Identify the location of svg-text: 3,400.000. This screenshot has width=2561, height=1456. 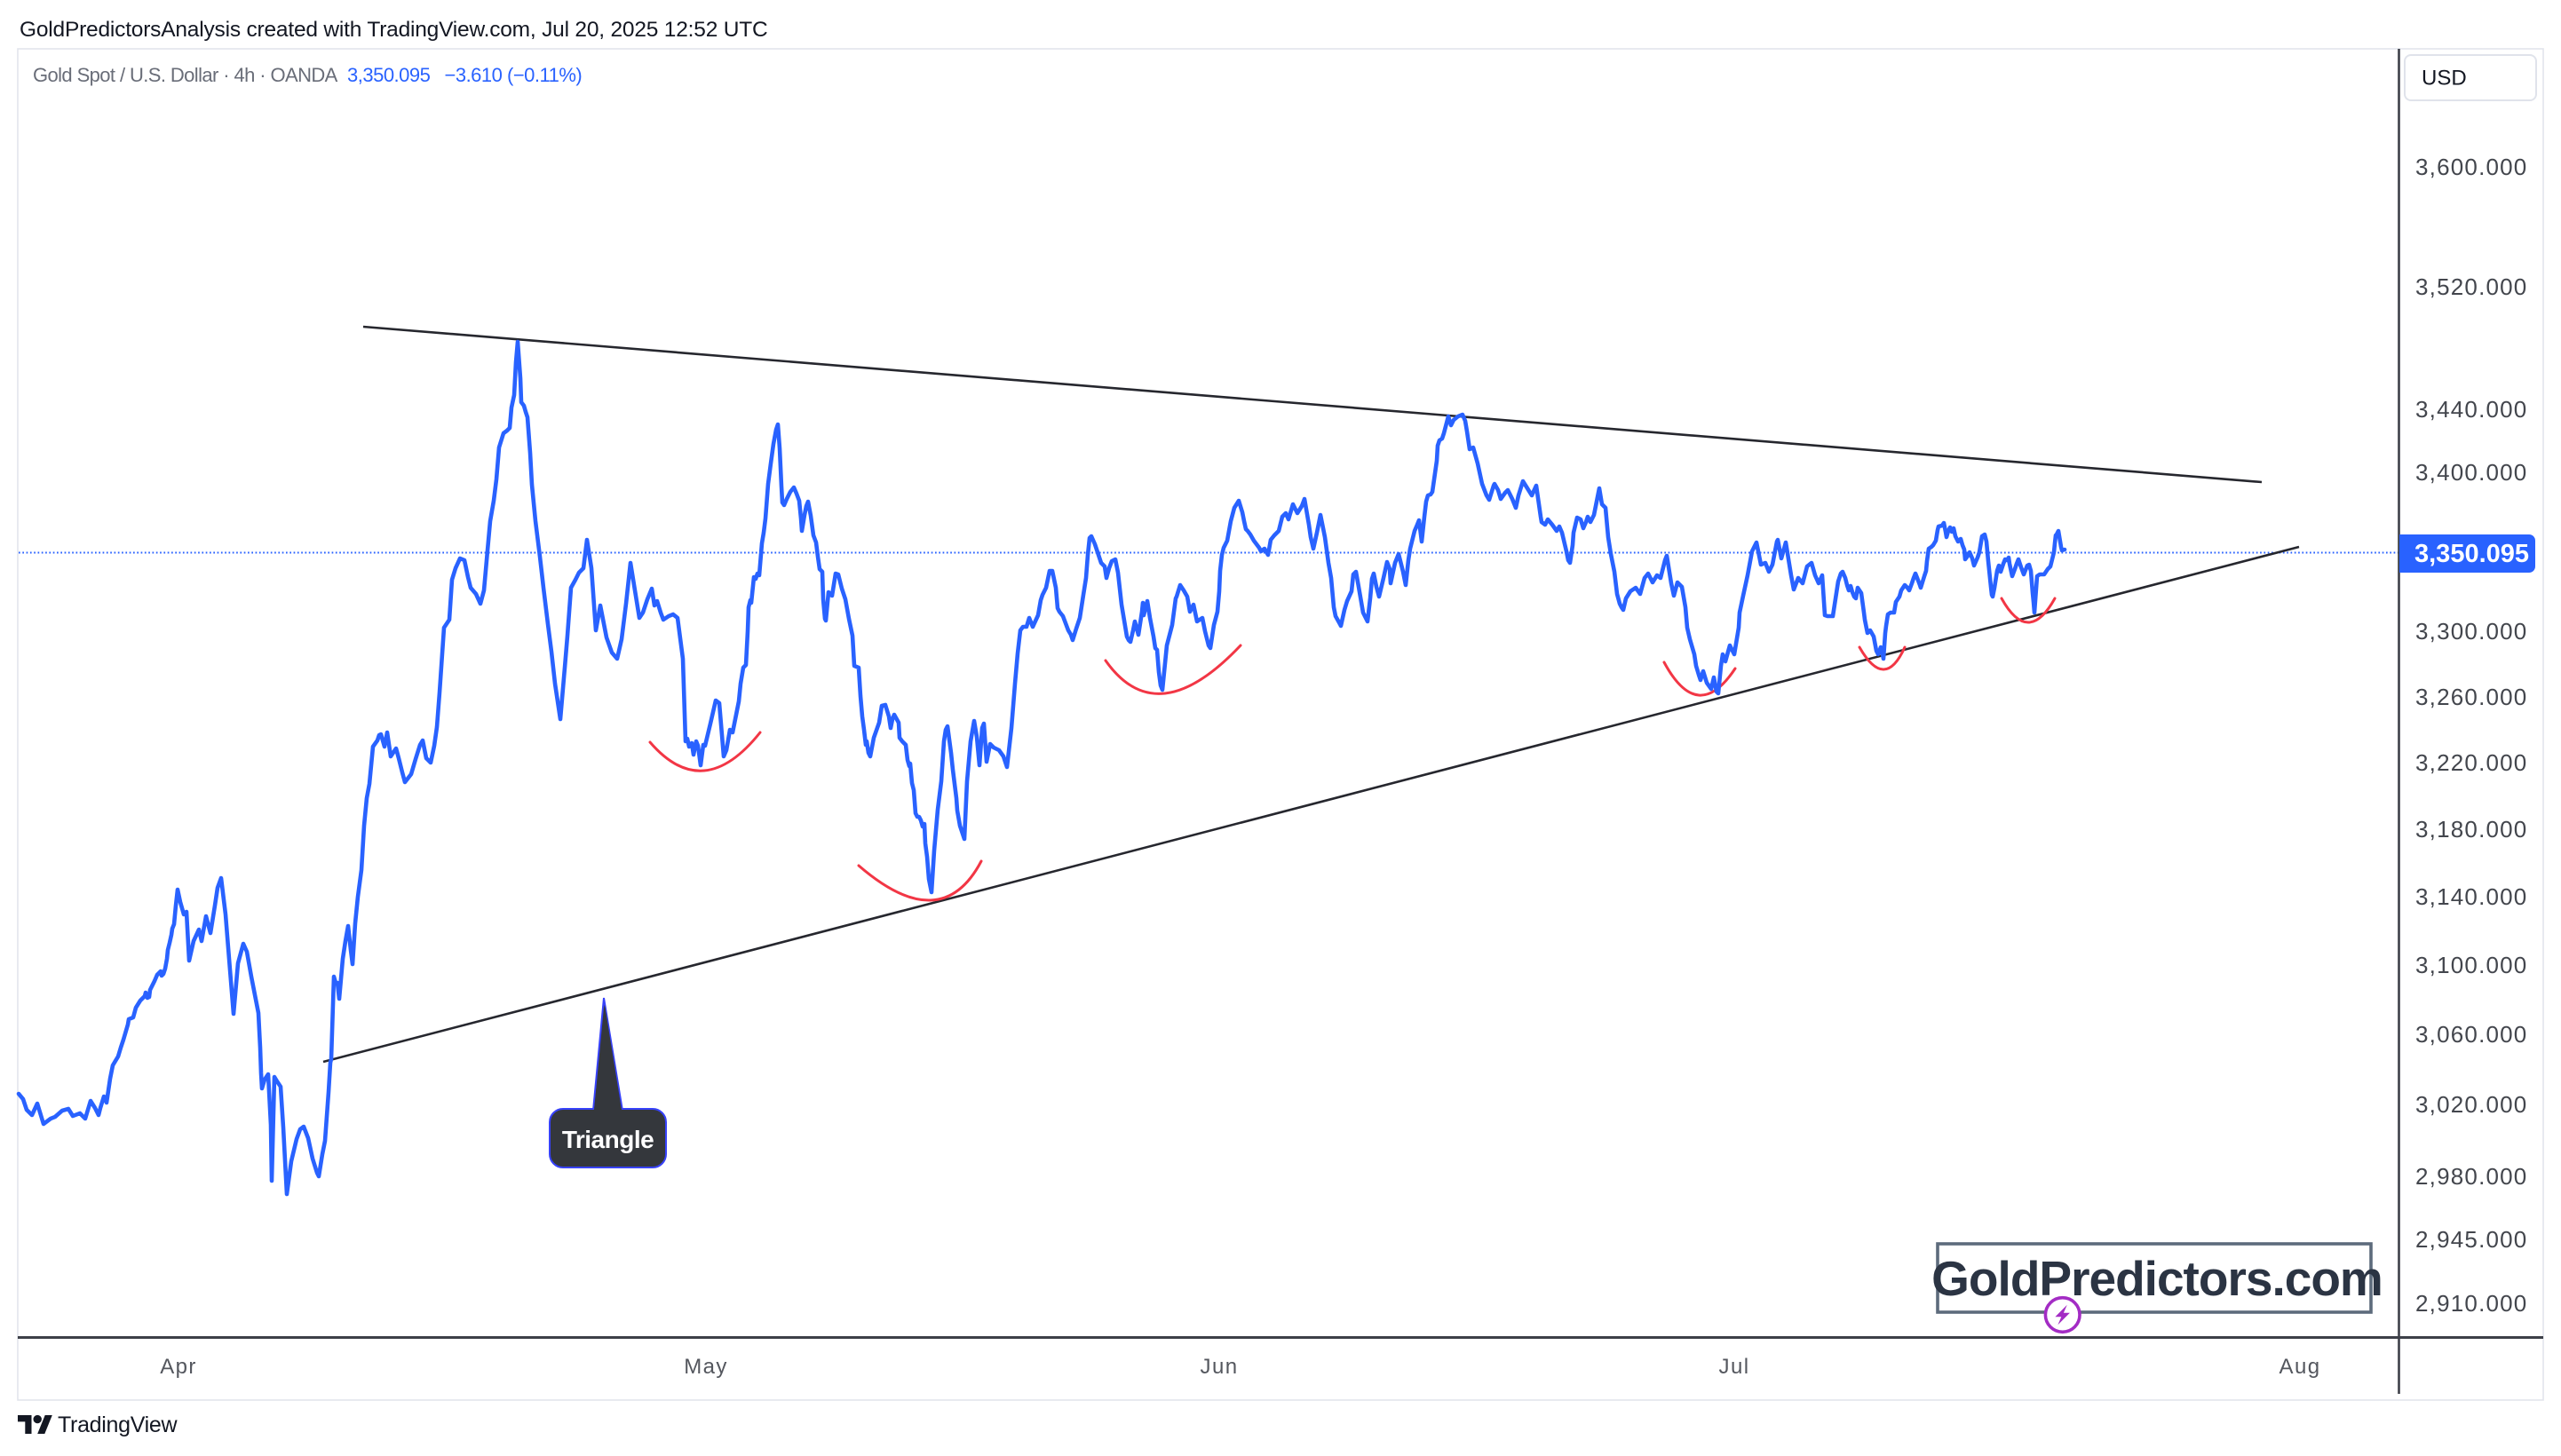
(2471, 472).